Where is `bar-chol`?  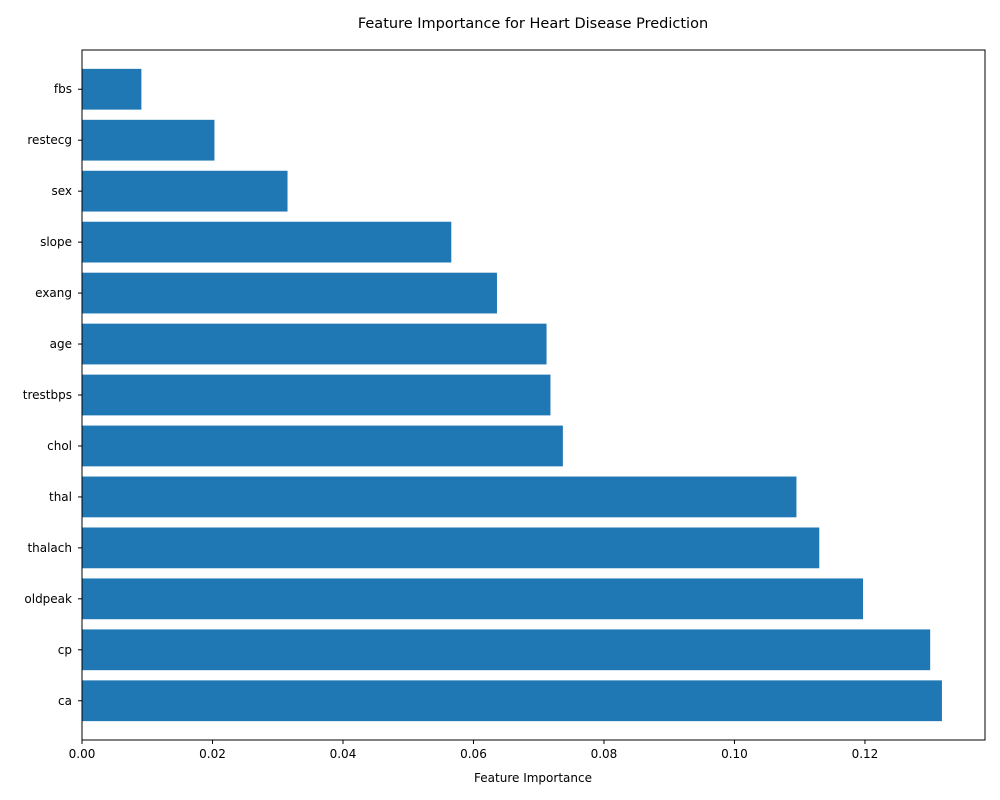 bar-chol is located at coordinates (322, 446).